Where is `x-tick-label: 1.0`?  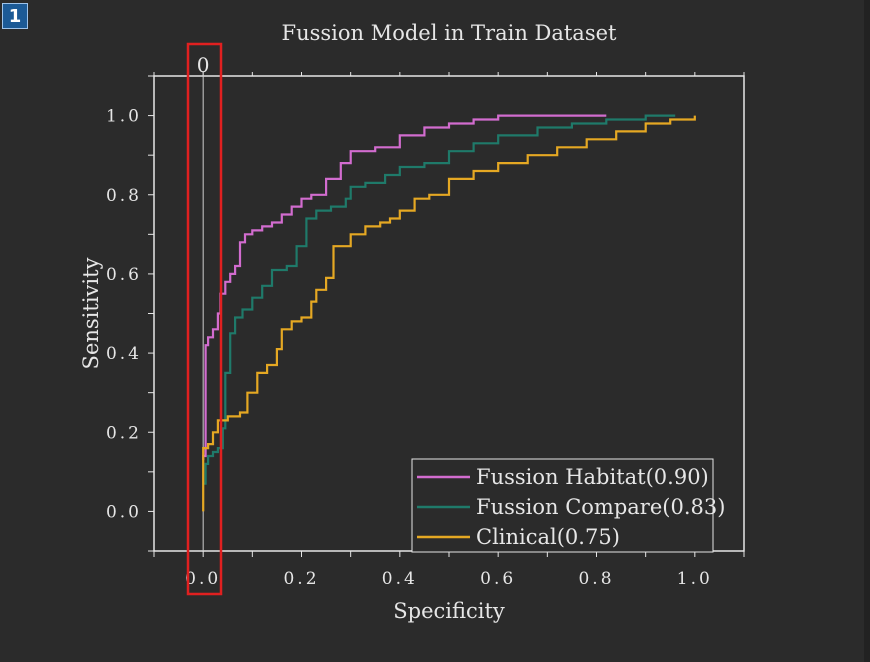
x-tick-label: 1.0 is located at coordinates (695, 579).